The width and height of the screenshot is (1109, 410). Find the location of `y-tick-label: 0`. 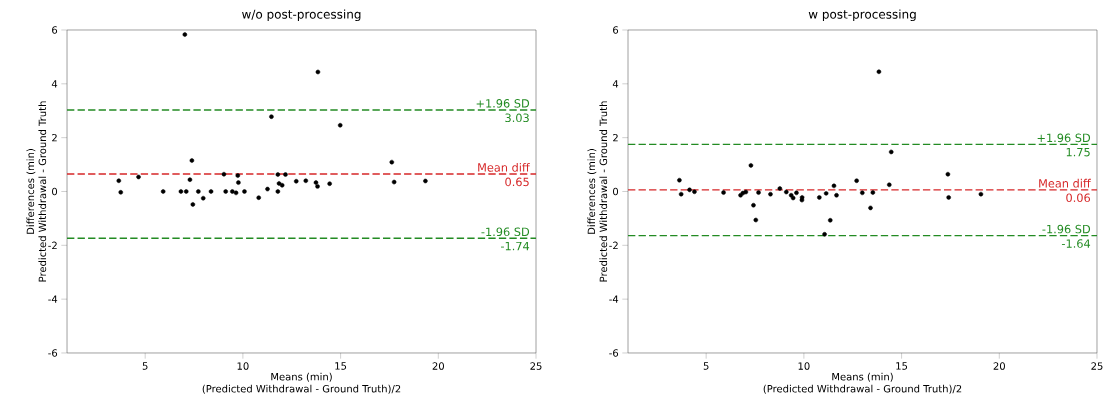

y-tick-label: 0 is located at coordinates (55, 191).